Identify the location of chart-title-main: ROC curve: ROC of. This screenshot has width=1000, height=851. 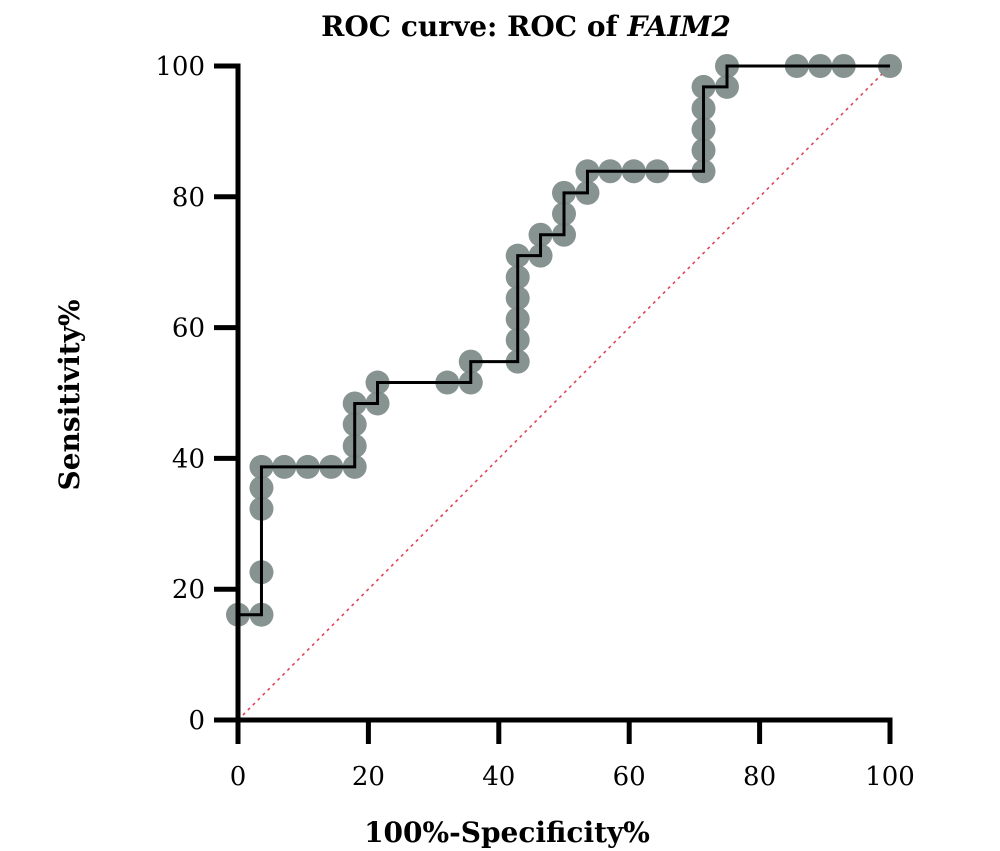
(474, 26).